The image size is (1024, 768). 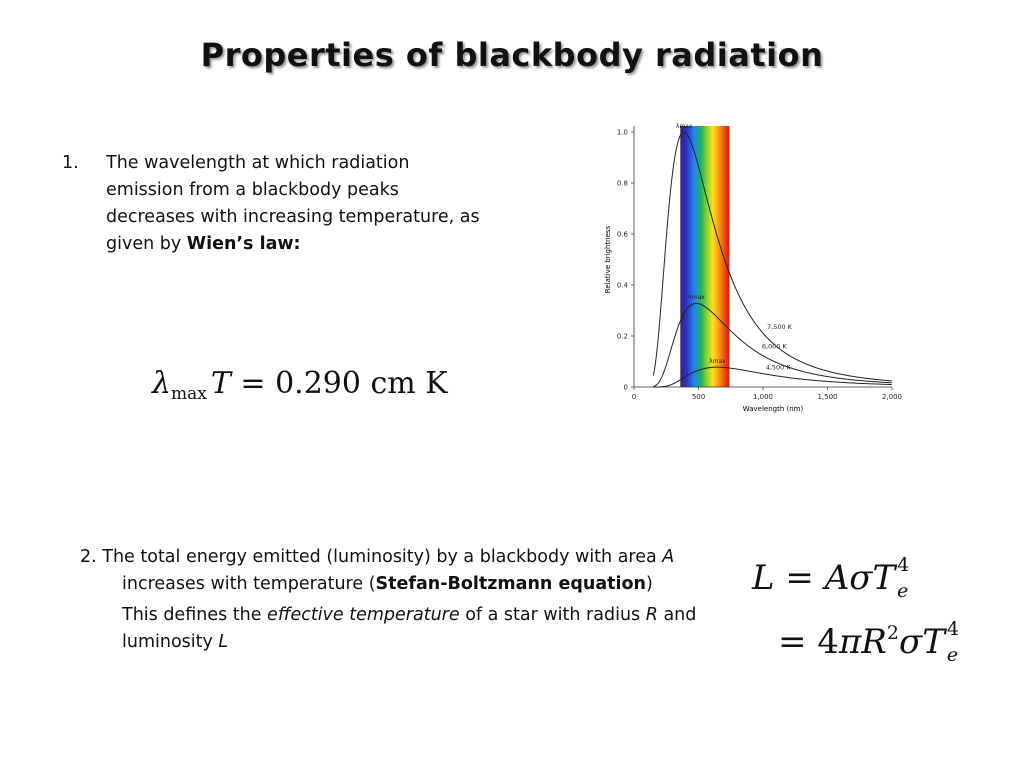 I want to click on point-1-number: 1., so click(x=70, y=163).